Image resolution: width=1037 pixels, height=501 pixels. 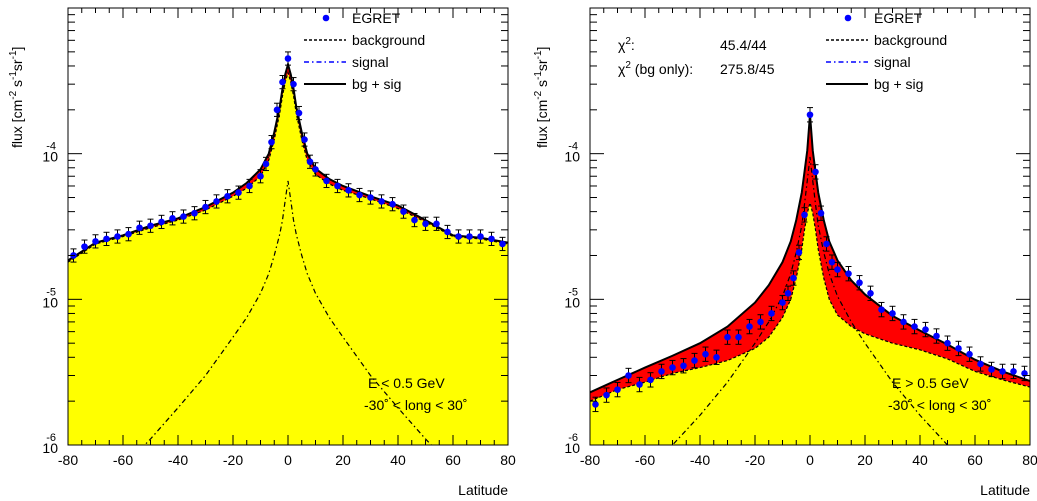 What do you see at coordinates (406, 383) in the screenshot?
I see `energy-cut-label: E < 0.5 GeV` at bounding box center [406, 383].